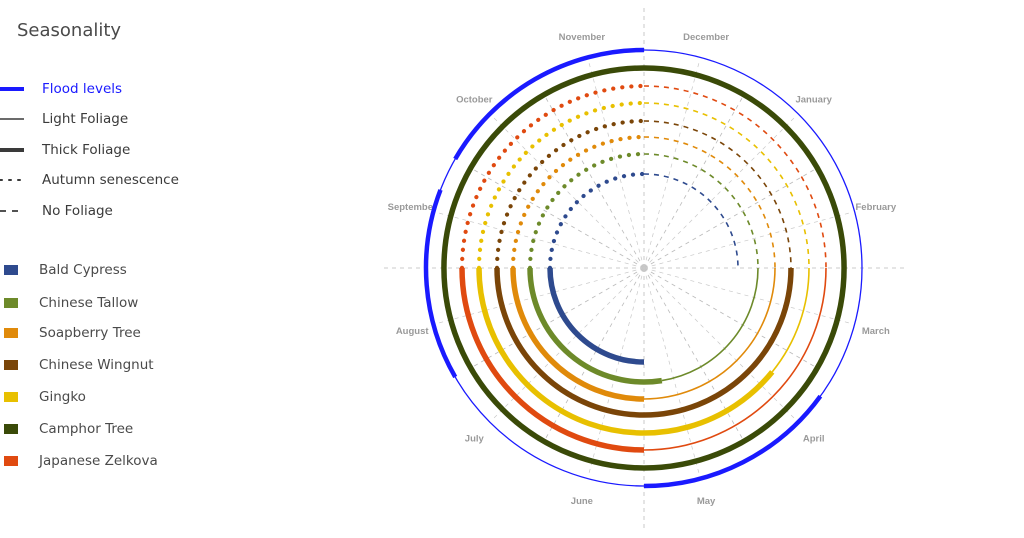 This screenshot has width=1024, height=538. I want to click on month-label: March, so click(876, 331).